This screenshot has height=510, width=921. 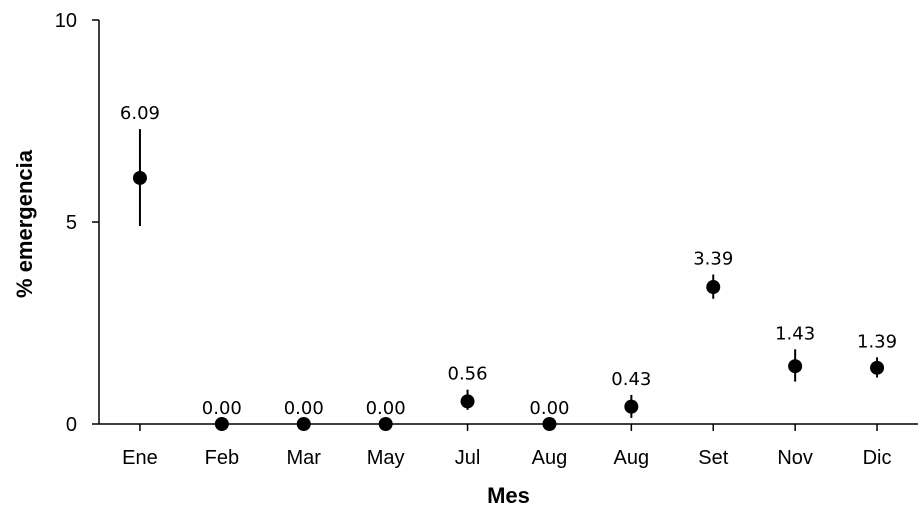 What do you see at coordinates (877, 341) in the screenshot?
I see `data-label: 1.39` at bounding box center [877, 341].